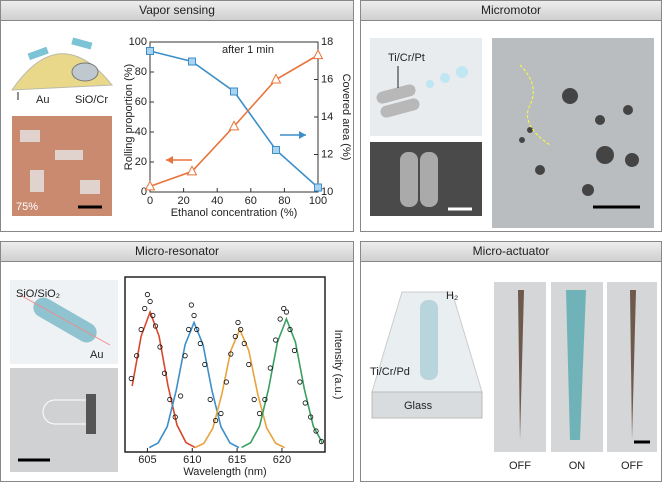 Image resolution: width=662 pixels, height=482 pixels. What do you see at coordinates (141, 72) in the screenshot?
I see `y-tick-label: 80` at bounding box center [141, 72].